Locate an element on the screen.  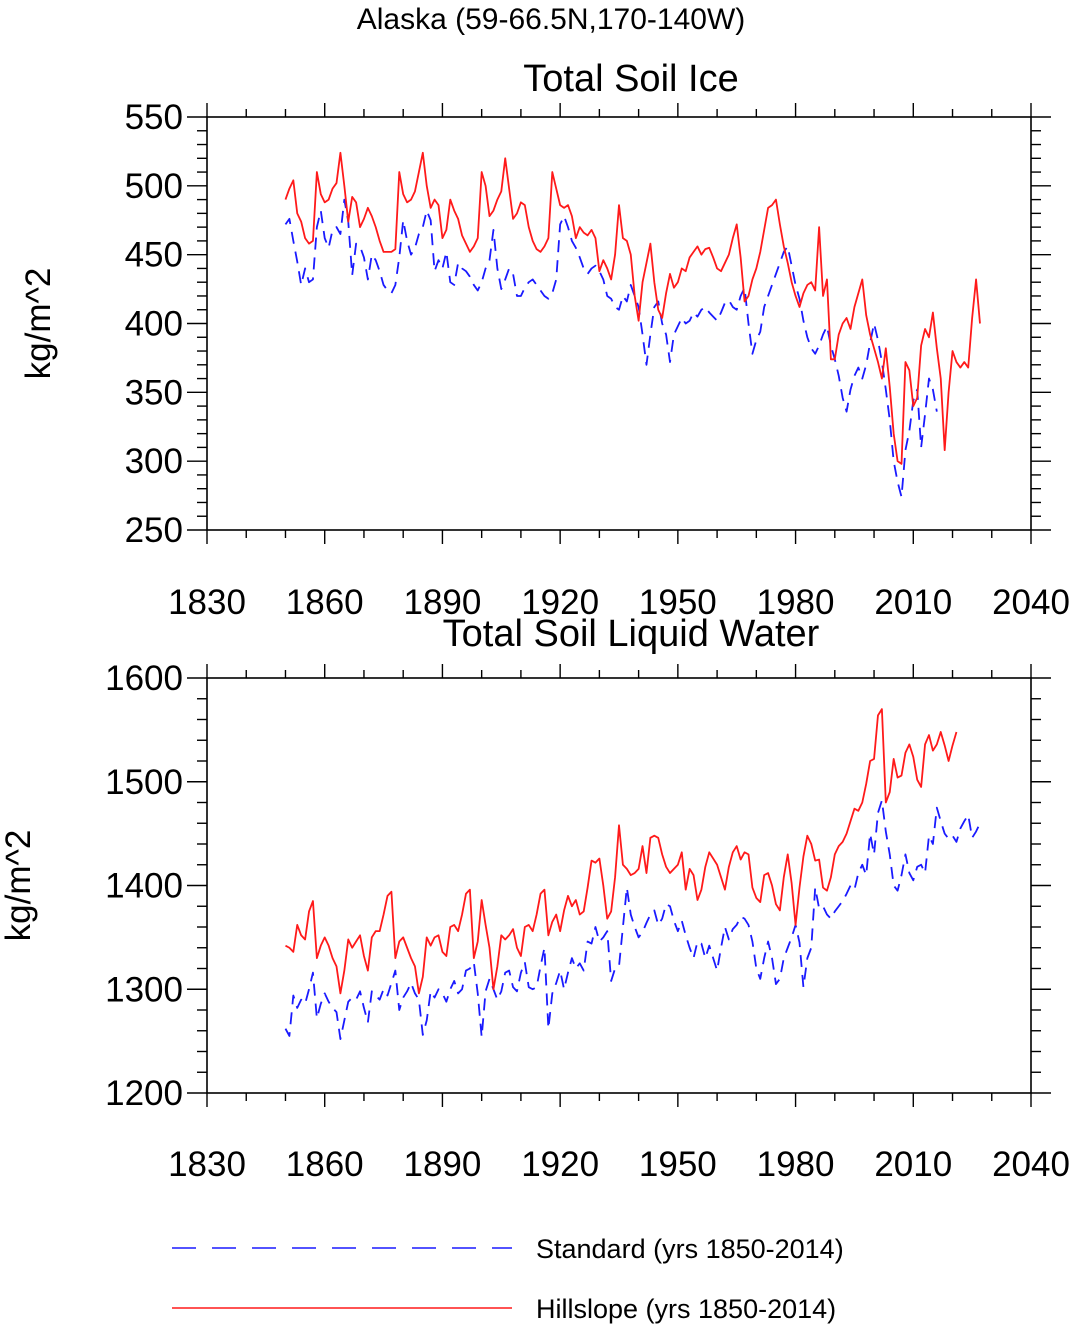
y-tick-label: 500 is located at coordinates (154, 186).